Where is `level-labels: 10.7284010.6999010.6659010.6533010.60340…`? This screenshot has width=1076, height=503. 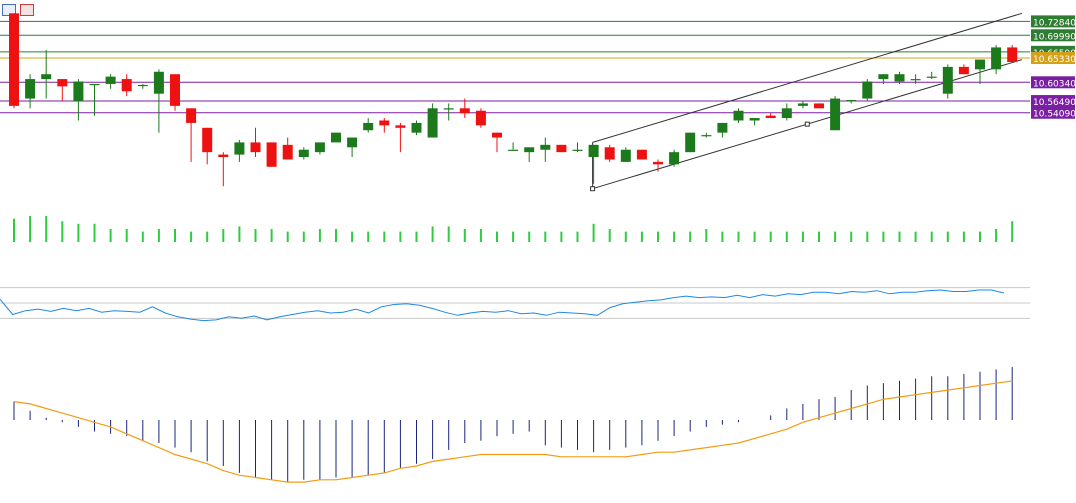
level-labels: 10.7284010.6999010.6659010.6533010.60340… is located at coordinates (1053, 67).